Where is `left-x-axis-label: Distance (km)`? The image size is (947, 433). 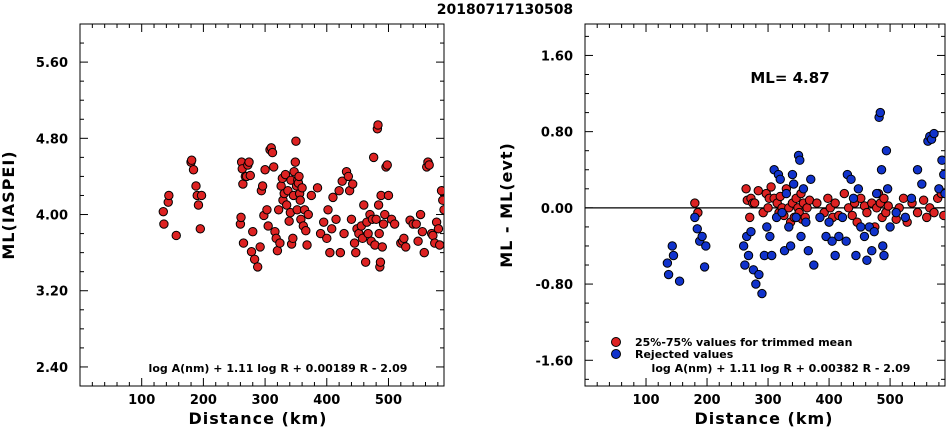 left-x-axis-label: Distance (km) is located at coordinates (258, 418).